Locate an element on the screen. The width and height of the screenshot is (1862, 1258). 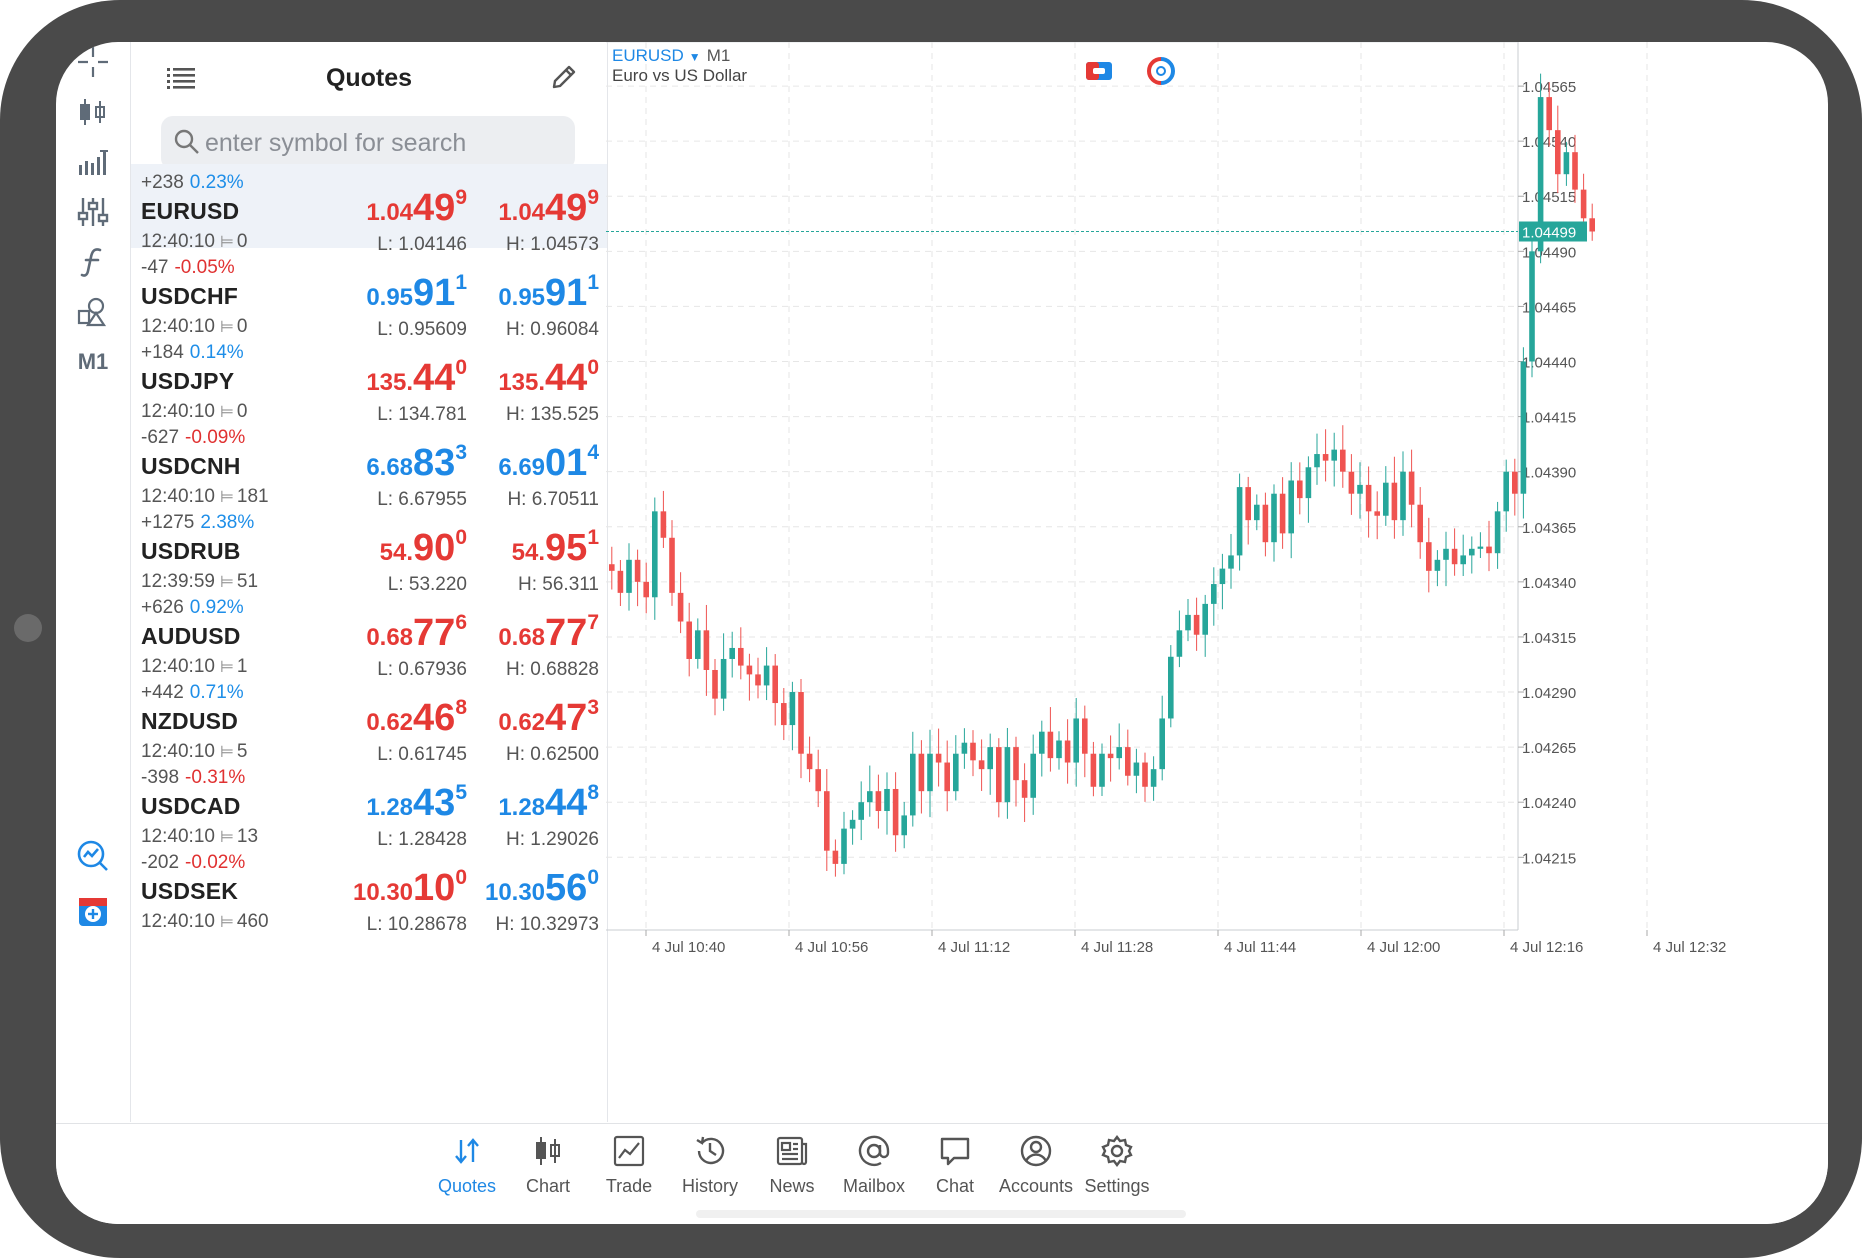
change-points: +238 0.23% is located at coordinates (192, 183).